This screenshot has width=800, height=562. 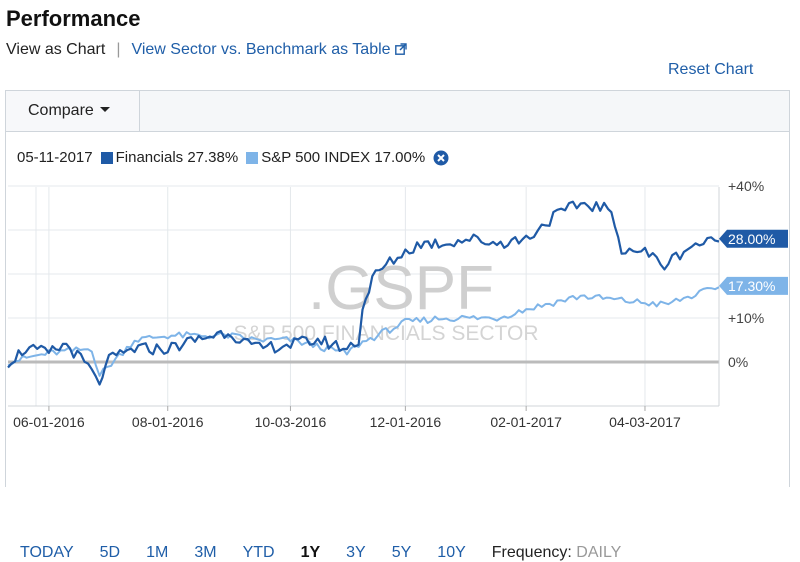 I want to click on legend-label-sp500: S&P 500 INDEX 17.00%, so click(x=343, y=157).